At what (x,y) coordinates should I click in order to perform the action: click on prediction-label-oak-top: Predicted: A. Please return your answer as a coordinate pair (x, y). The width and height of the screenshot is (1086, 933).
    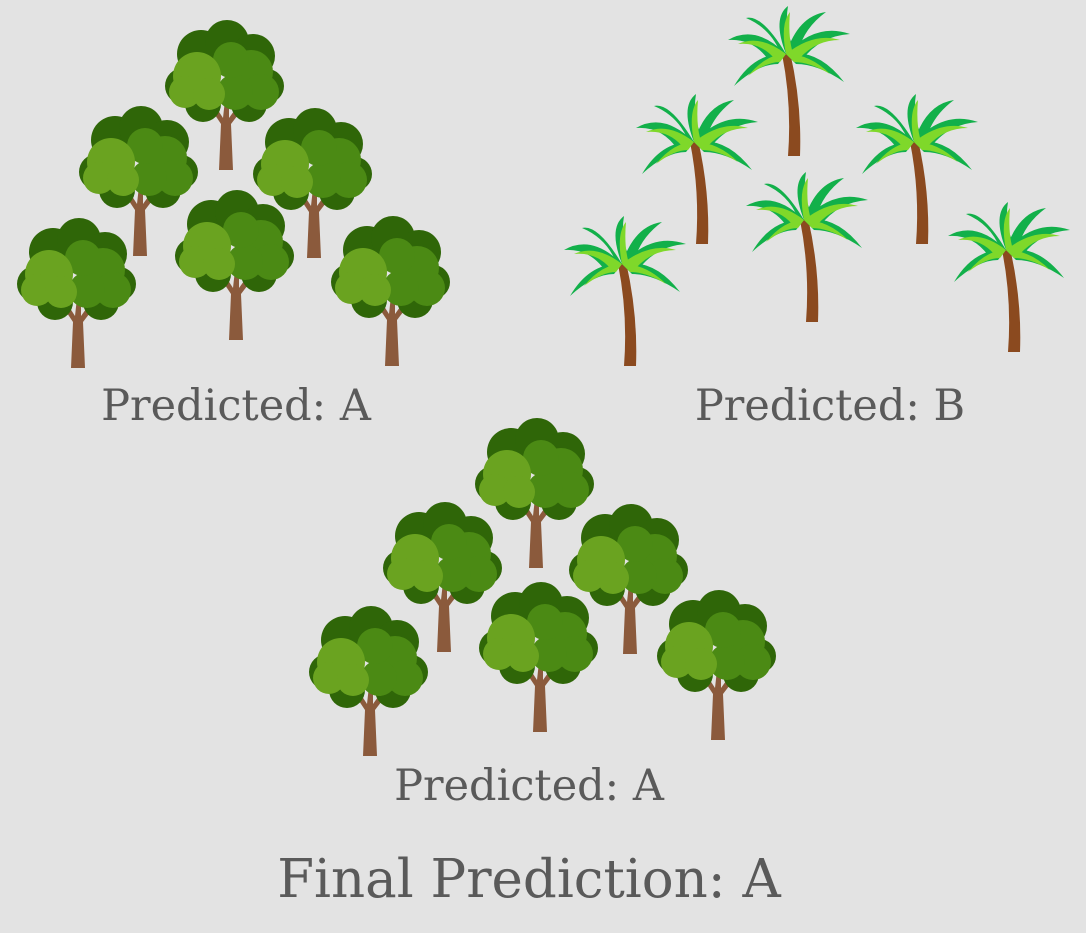
    Looking at the image, I should click on (236, 406).